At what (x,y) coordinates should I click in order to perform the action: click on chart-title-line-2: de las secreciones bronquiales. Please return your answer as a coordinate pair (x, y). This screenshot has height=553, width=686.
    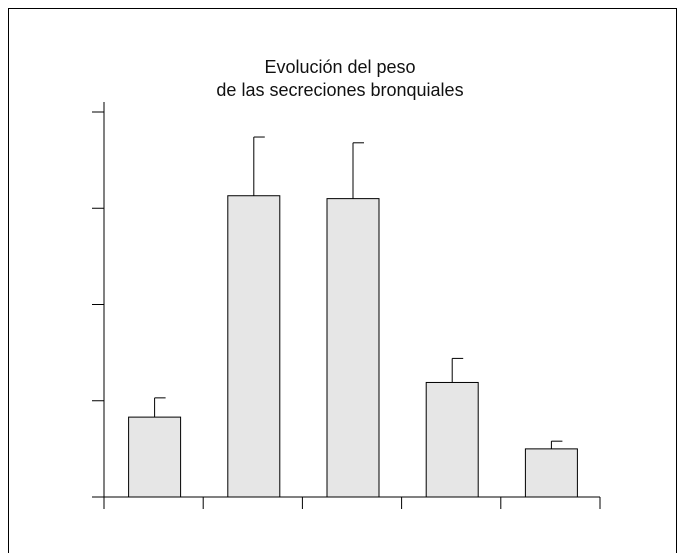
    Looking at the image, I should click on (339, 90).